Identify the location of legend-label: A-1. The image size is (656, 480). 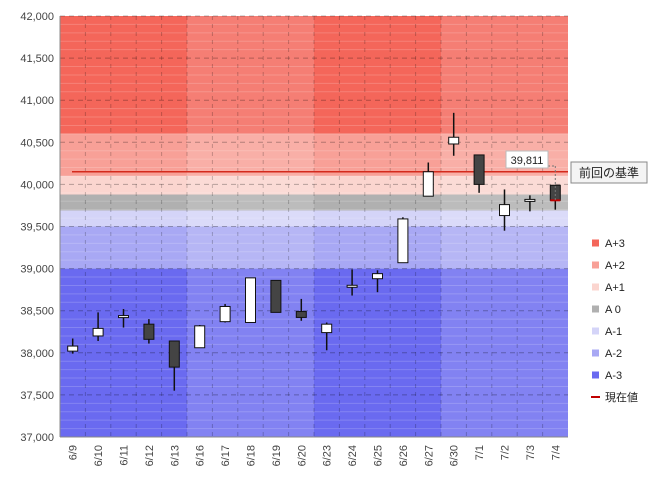
(613, 332).